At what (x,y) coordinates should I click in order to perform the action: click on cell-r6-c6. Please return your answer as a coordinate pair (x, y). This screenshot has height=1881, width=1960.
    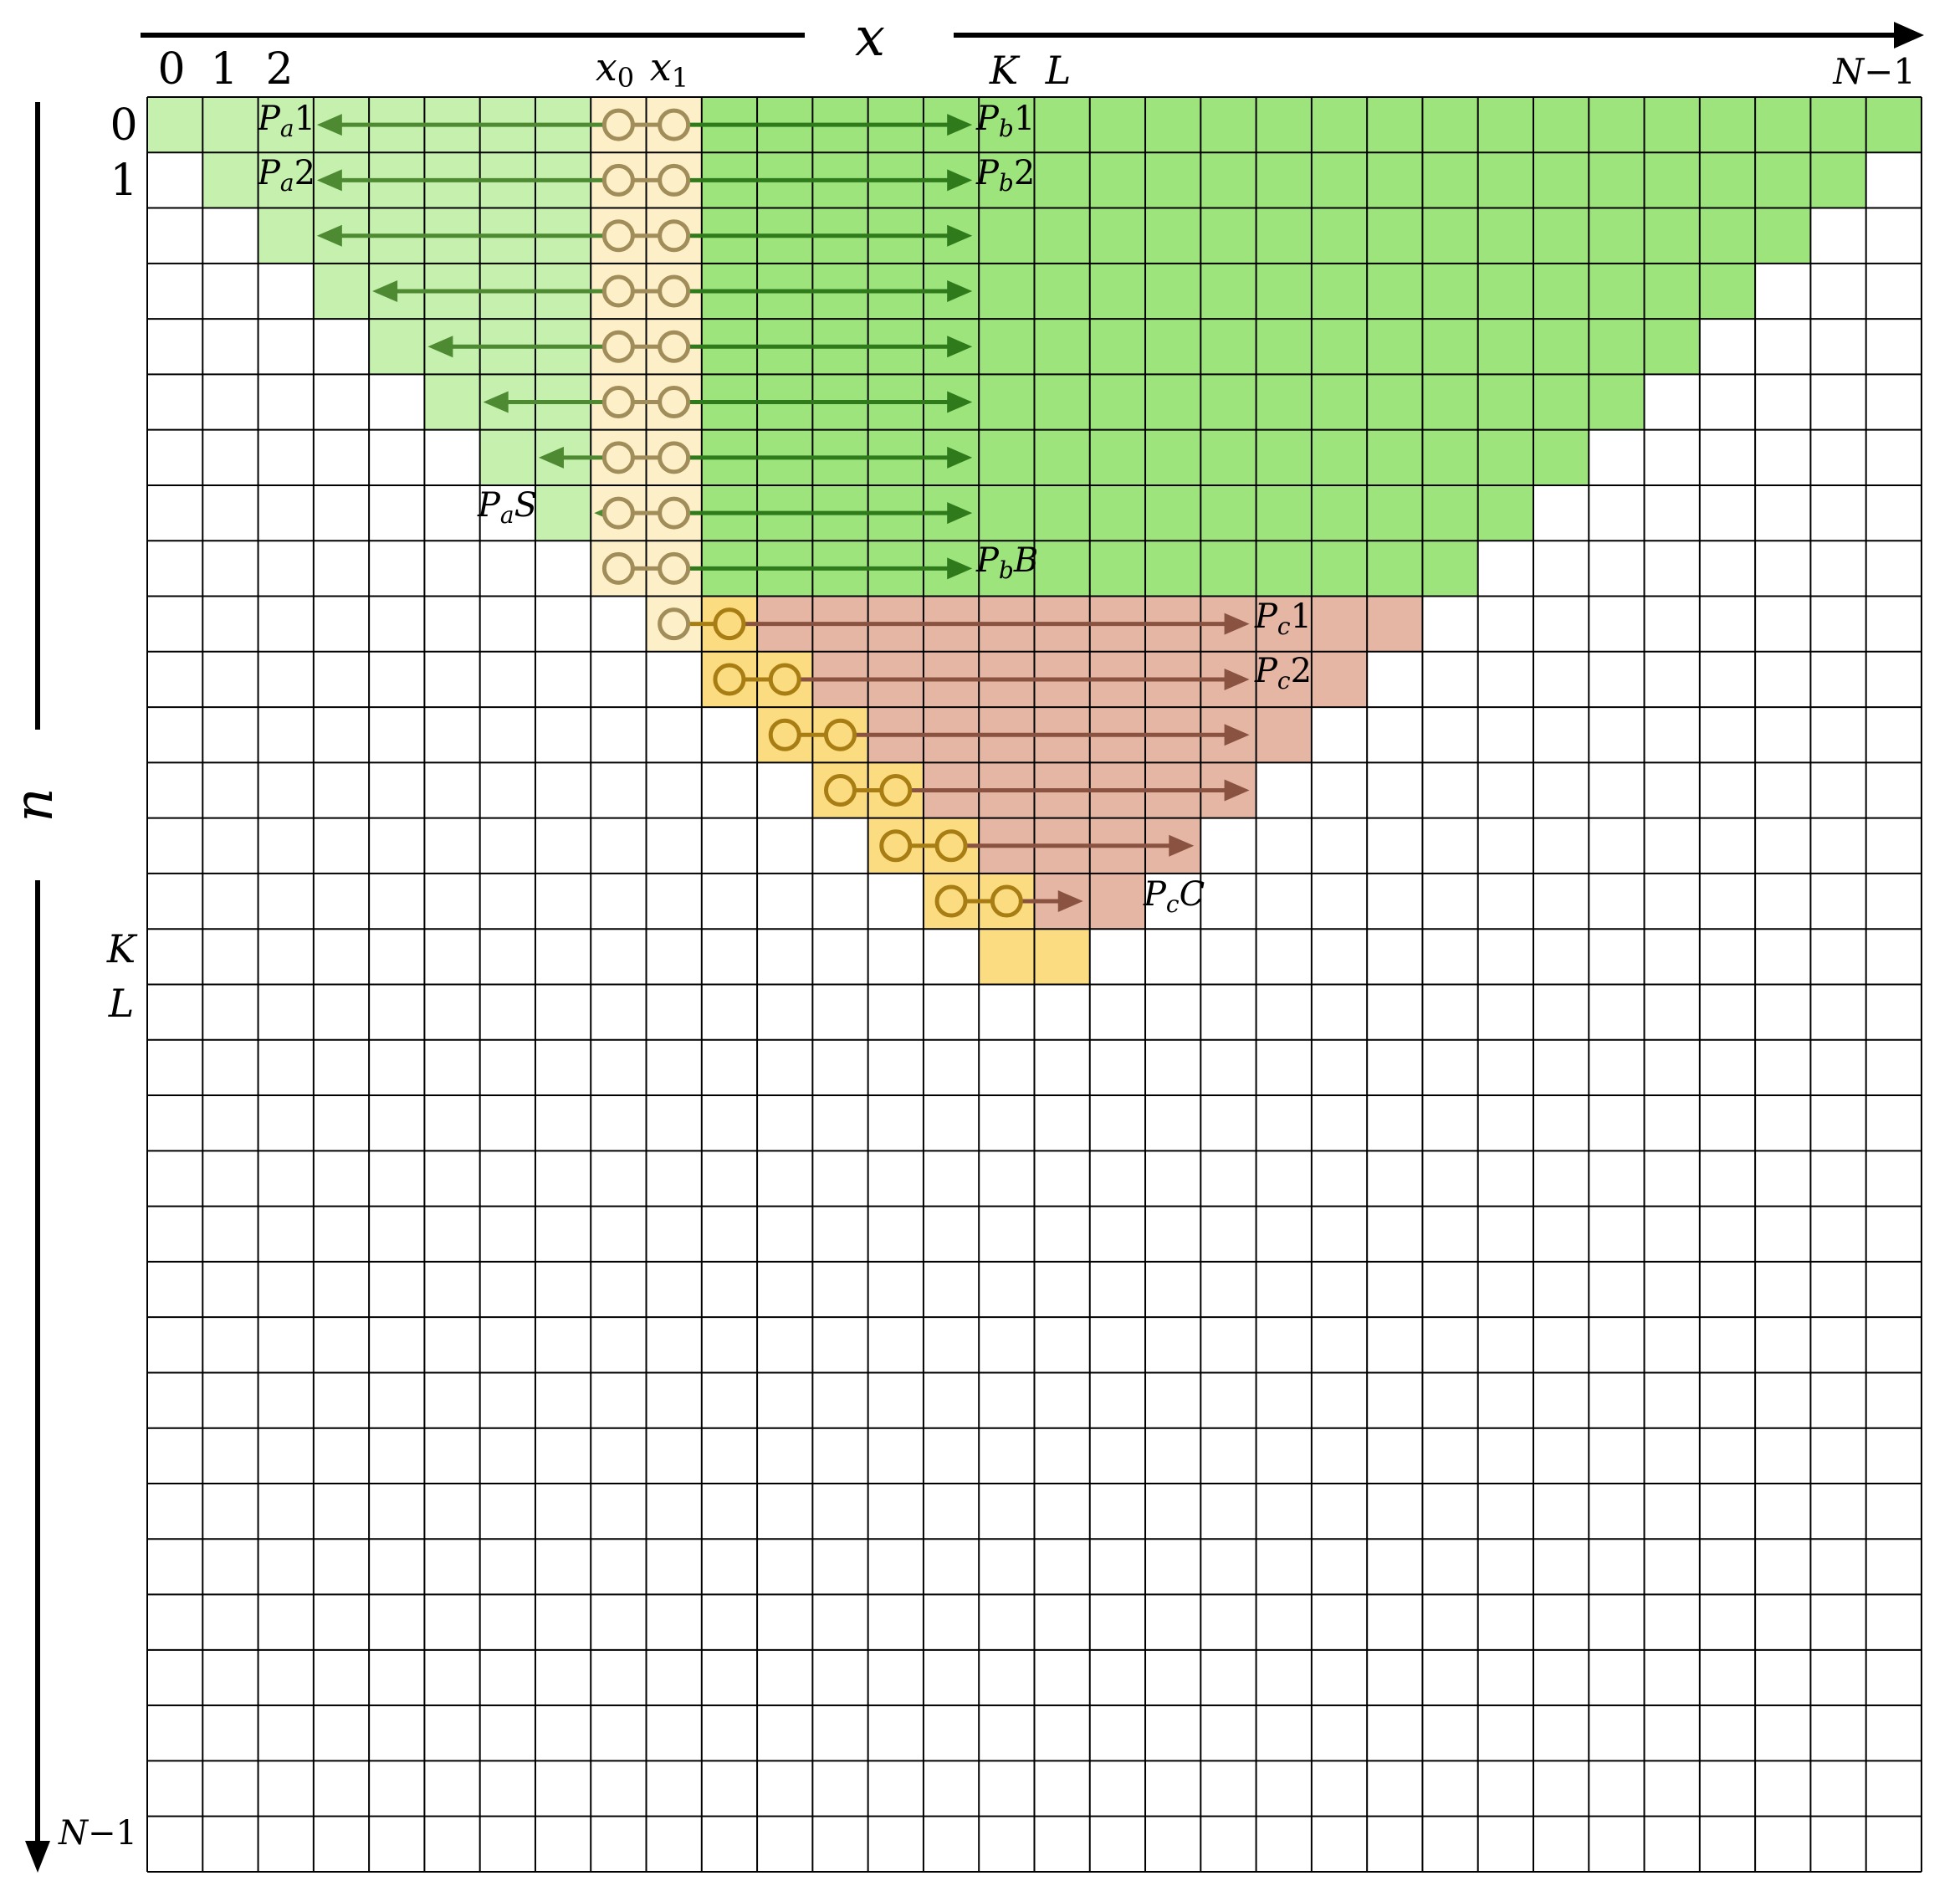
    Looking at the image, I should click on (508, 457).